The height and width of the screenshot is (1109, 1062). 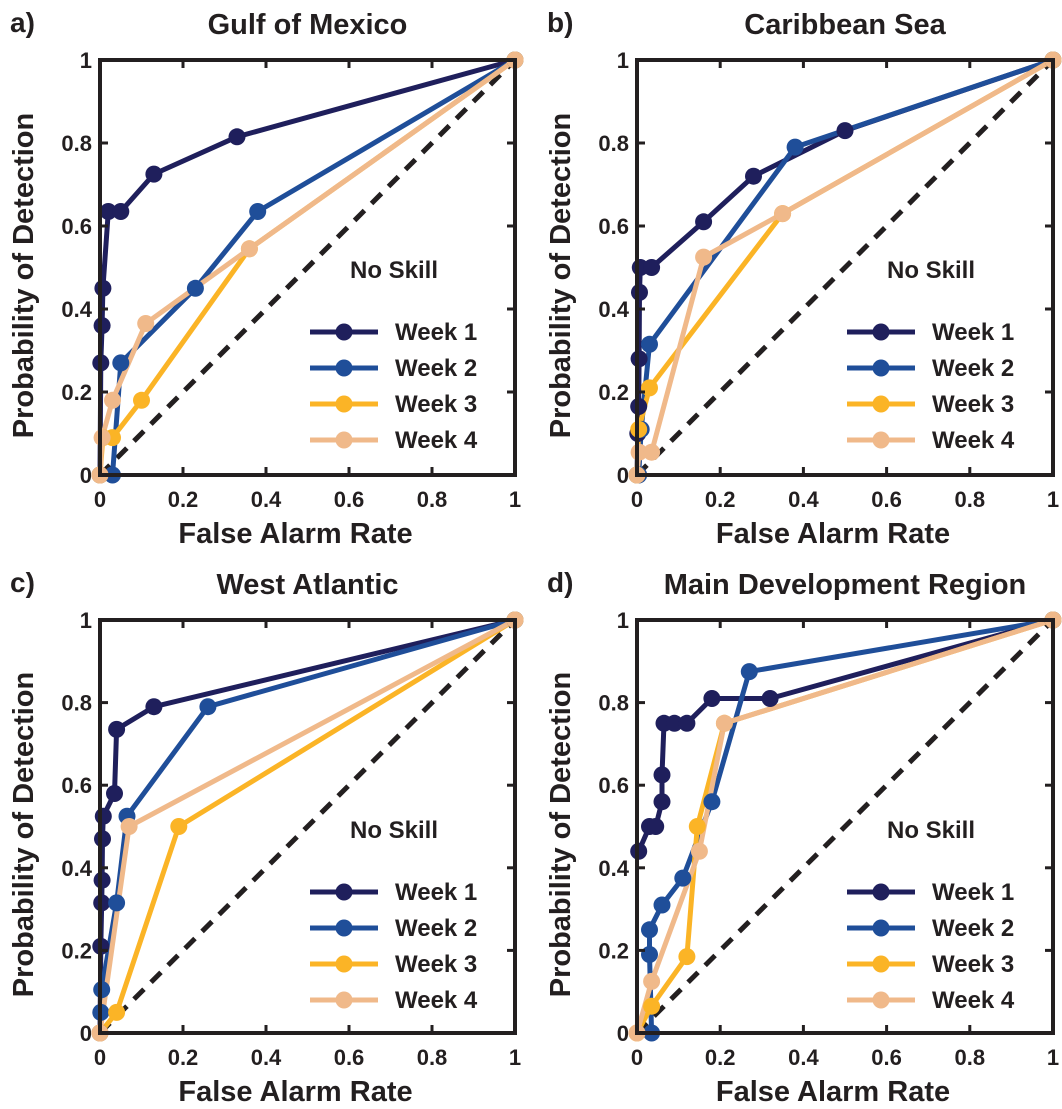 I want to click on legend-entry-week-4: Week 4, so click(x=973, y=1000).